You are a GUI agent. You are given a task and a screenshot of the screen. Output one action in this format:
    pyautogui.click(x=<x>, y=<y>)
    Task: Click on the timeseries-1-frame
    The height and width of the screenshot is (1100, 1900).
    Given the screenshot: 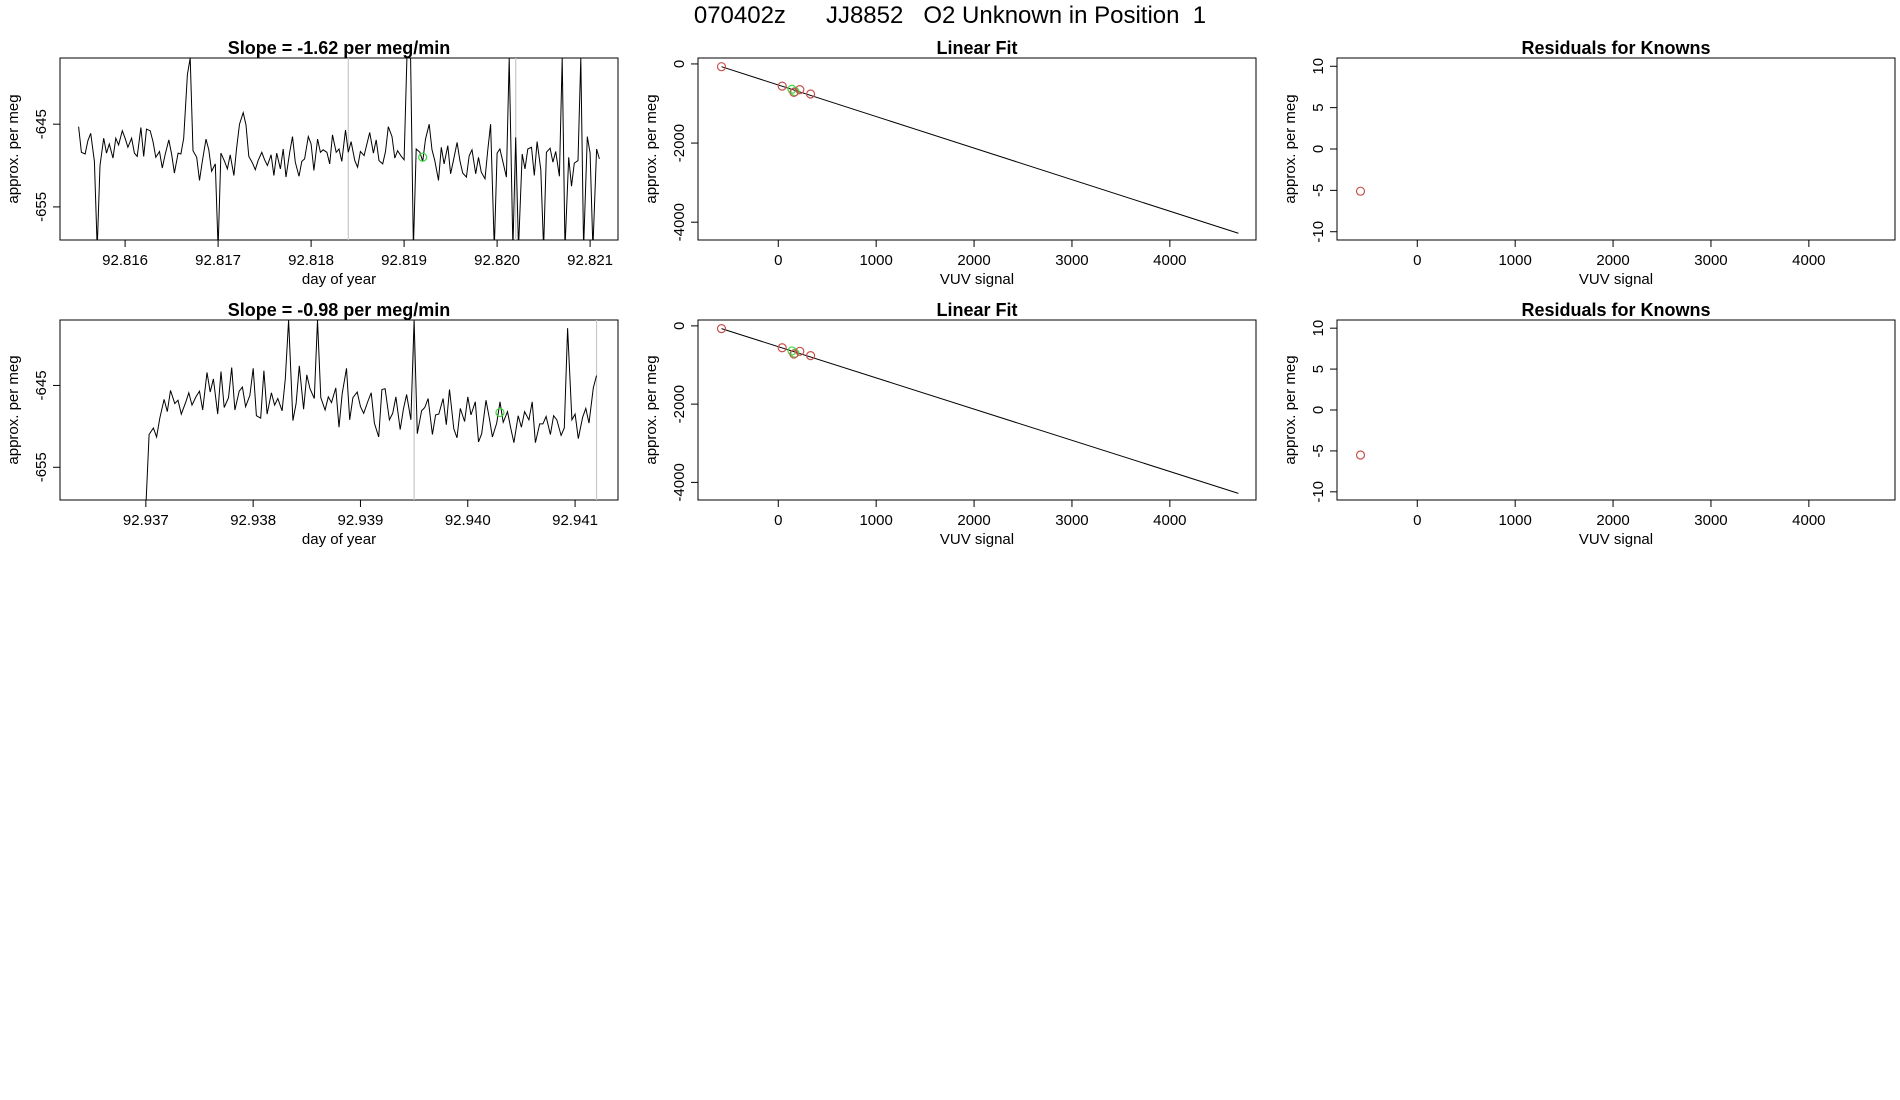 What is the action you would take?
    pyautogui.click(x=339, y=149)
    